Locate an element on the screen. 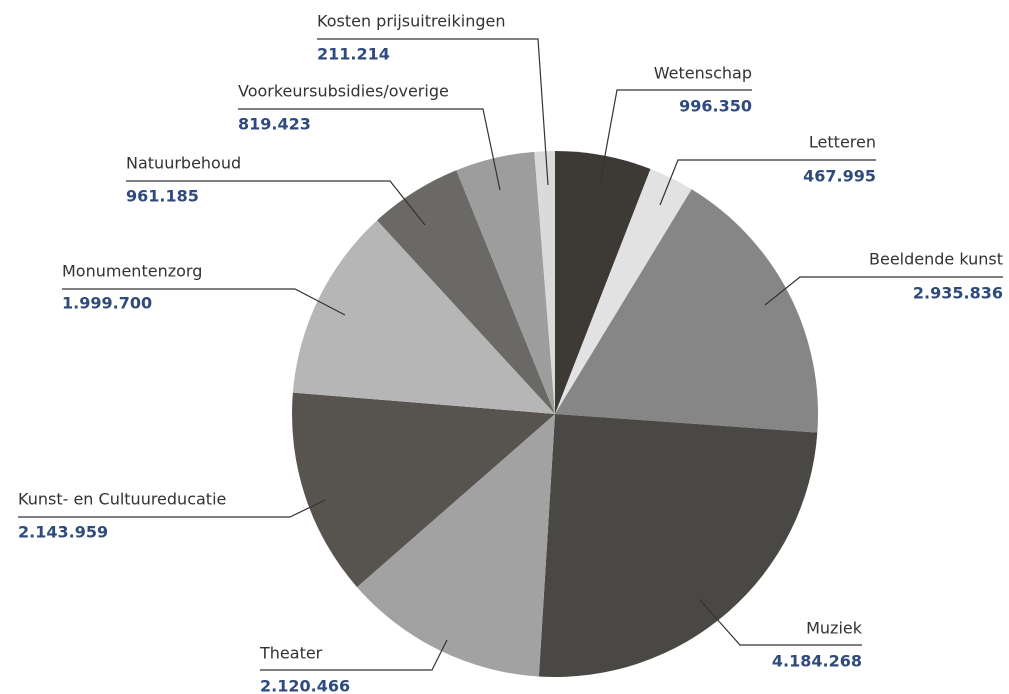 This screenshot has height=694, width=1009. slice-label: Wetenschap is located at coordinates (703, 73).